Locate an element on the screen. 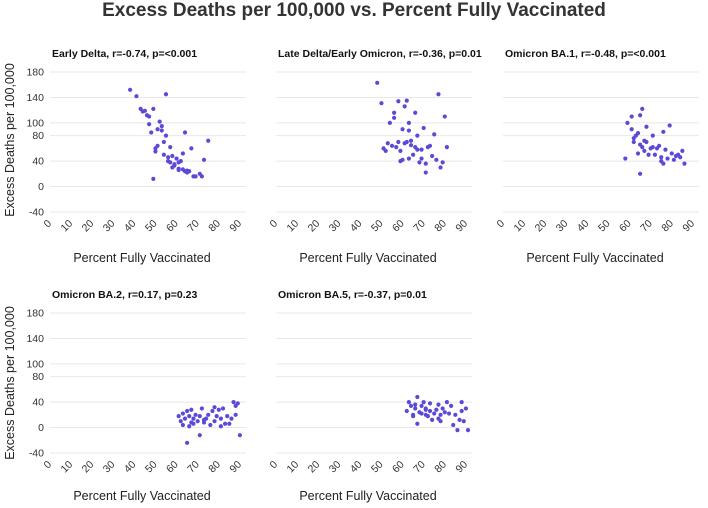 The image size is (708, 508). panel-title: Omicron BA.1, r=-0.48, p=<0.001 is located at coordinates (585, 54).